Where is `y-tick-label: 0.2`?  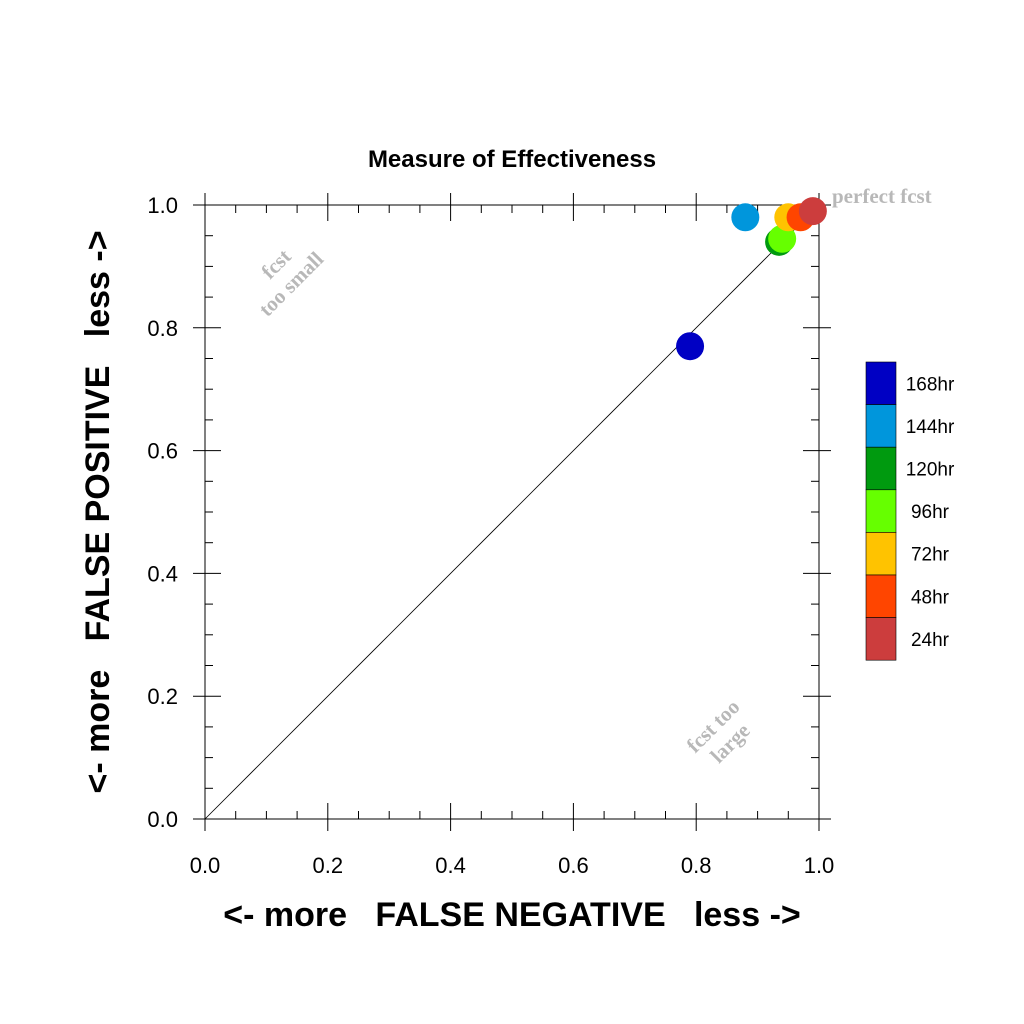 y-tick-label: 0.2 is located at coordinates (162, 696).